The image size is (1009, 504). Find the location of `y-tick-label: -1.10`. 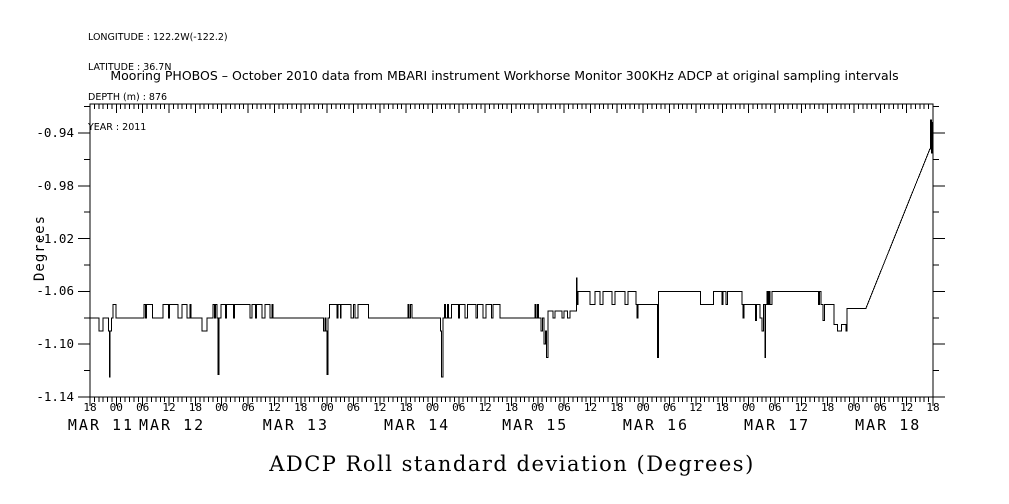

y-tick-label: -1.10 is located at coordinates (55, 344).